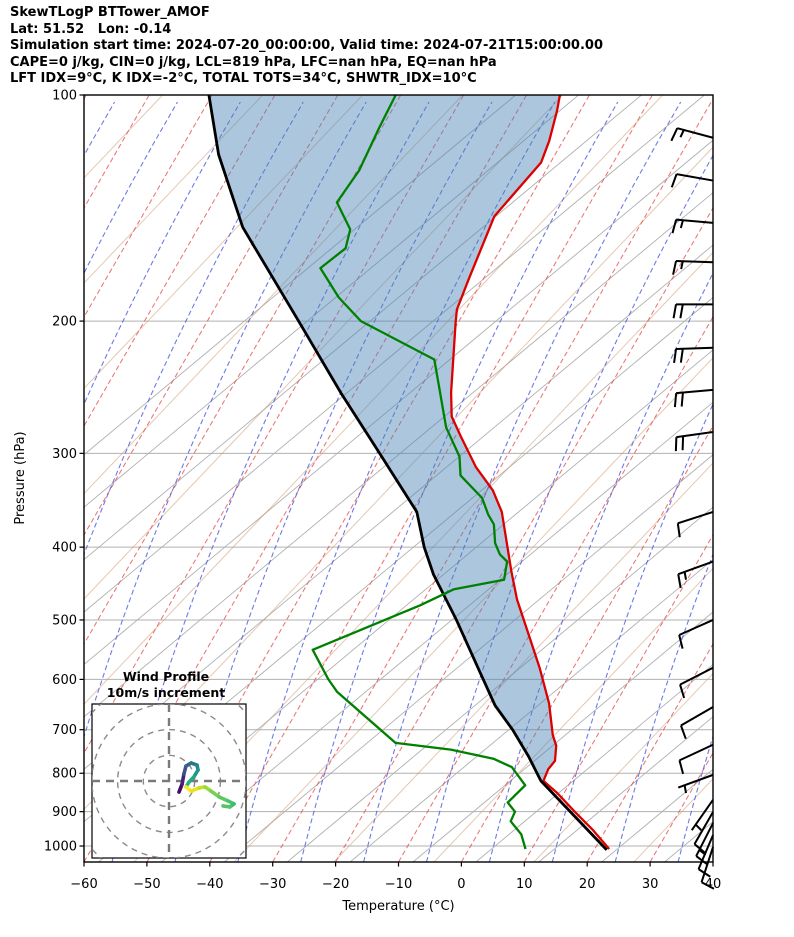 The width and height of the screenshot is (794, 937). Describe the element at coordinates (64, 680) in the screenshot. I see `y-tick-label: 600` at that location.